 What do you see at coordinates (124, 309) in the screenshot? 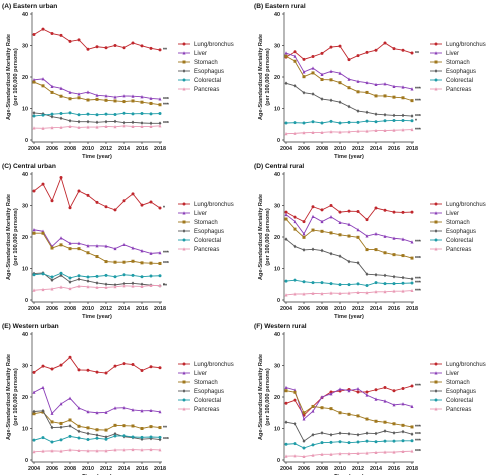
I see `x-tick-label: 2014` at bounding box center [124, 309].